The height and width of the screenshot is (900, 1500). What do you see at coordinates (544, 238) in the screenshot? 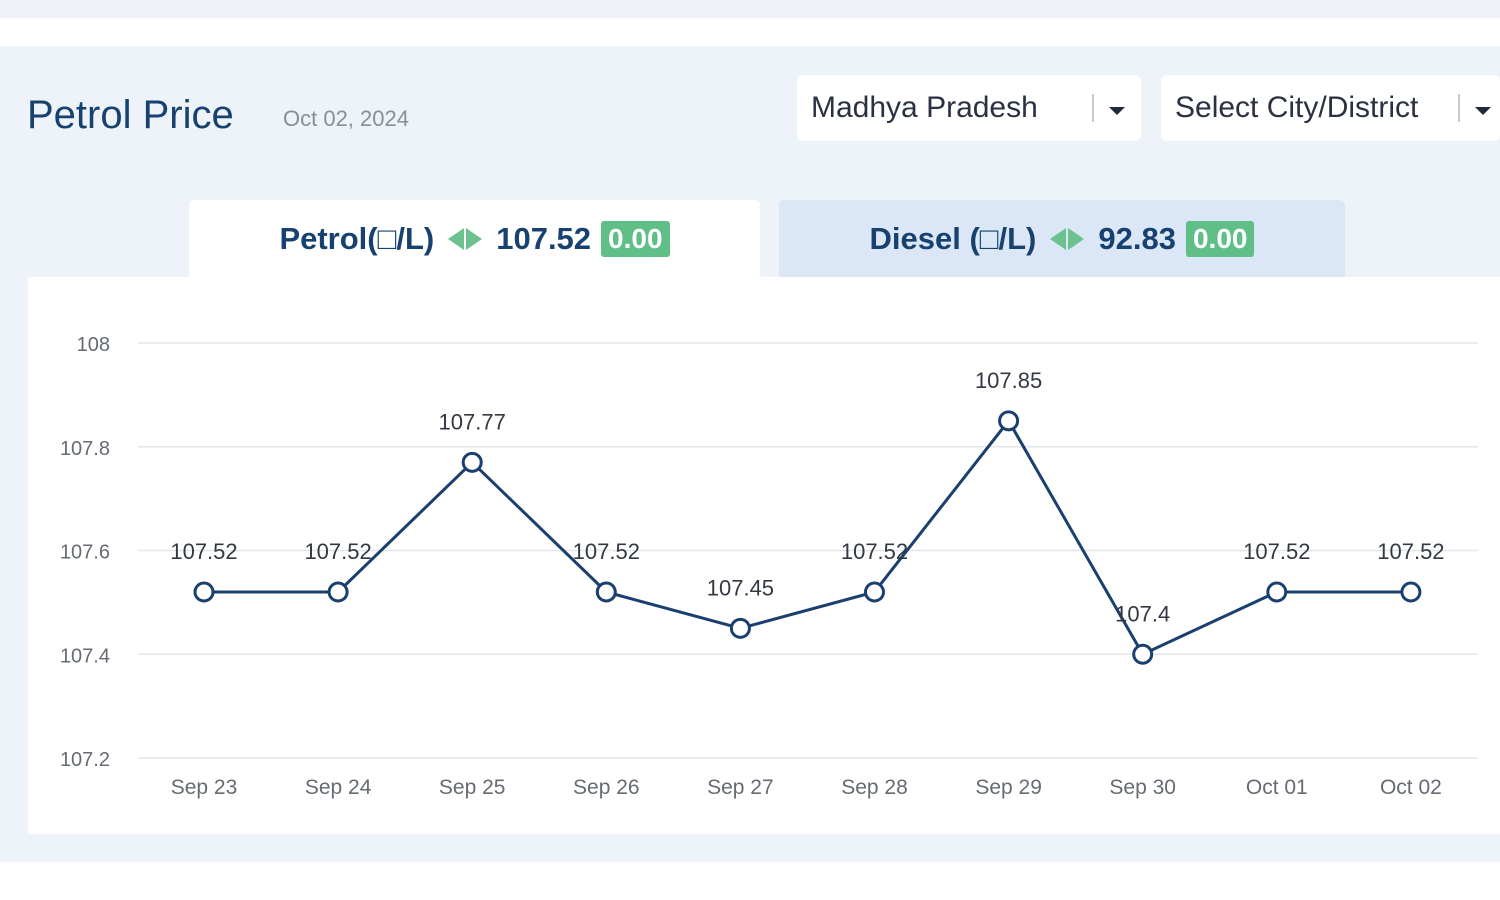
I see `tab-petrol-price: 107.52` at bounding box center [544, 238].